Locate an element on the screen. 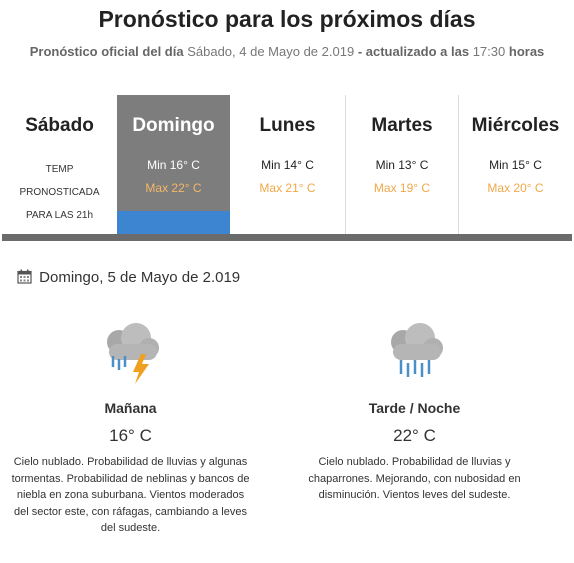  min-temp: Min 15° C is located at coordinates (515, 165).